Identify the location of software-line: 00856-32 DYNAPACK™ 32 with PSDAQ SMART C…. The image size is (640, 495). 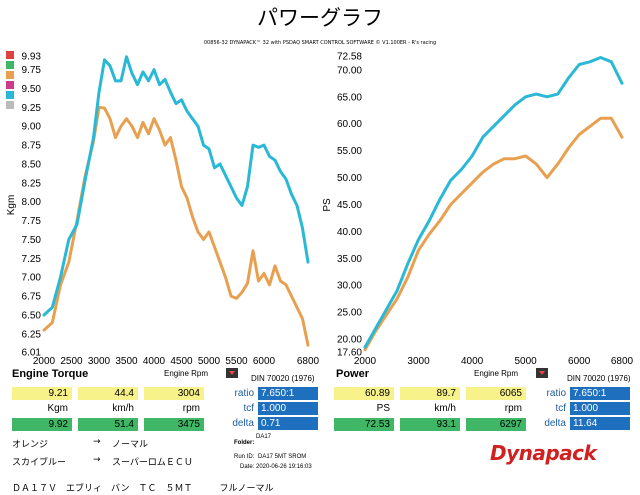
(320, 43).